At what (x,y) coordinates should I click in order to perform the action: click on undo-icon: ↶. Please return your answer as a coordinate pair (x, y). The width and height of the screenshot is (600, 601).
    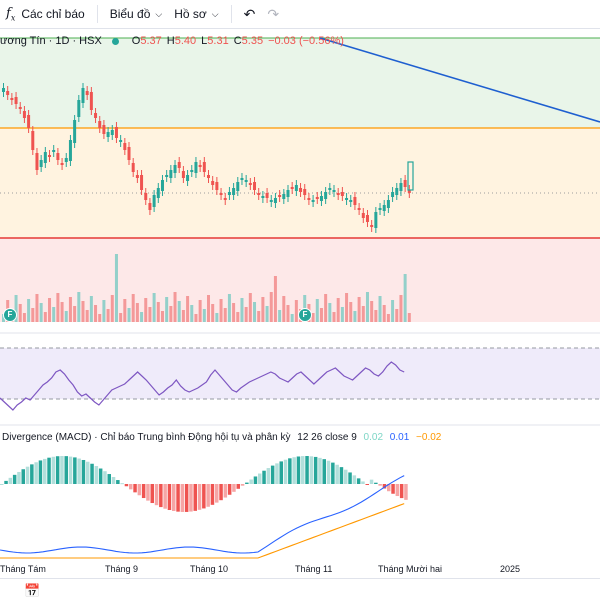
    Looking at the image, I should click on (249, 13).